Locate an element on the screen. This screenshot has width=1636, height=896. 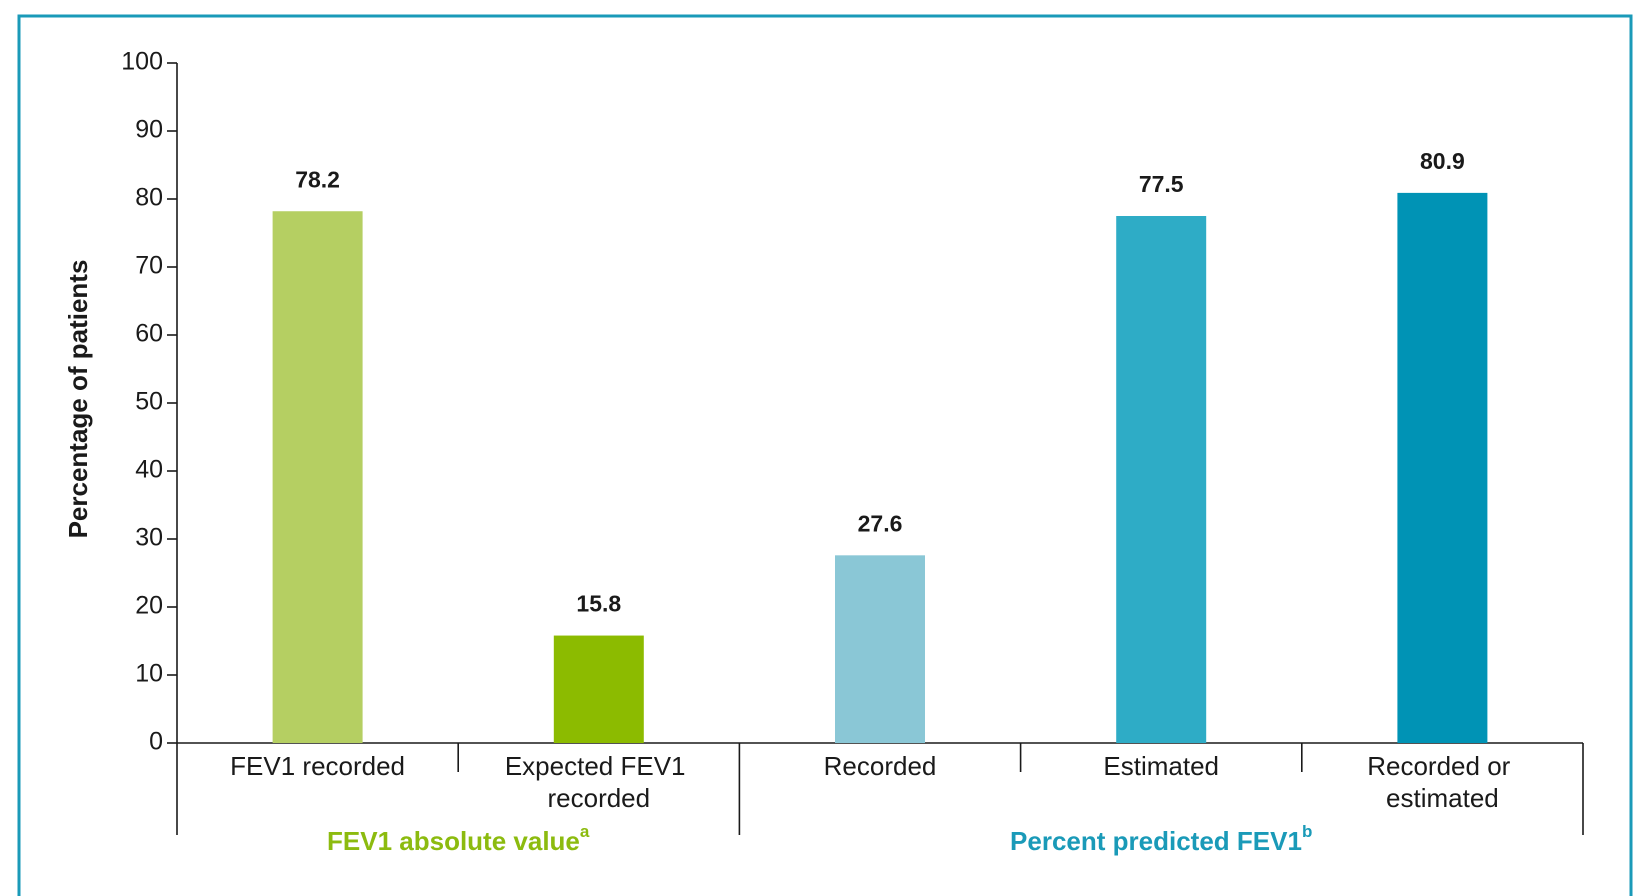
value-label: 80.9 is located at coordinates (1442, 161).